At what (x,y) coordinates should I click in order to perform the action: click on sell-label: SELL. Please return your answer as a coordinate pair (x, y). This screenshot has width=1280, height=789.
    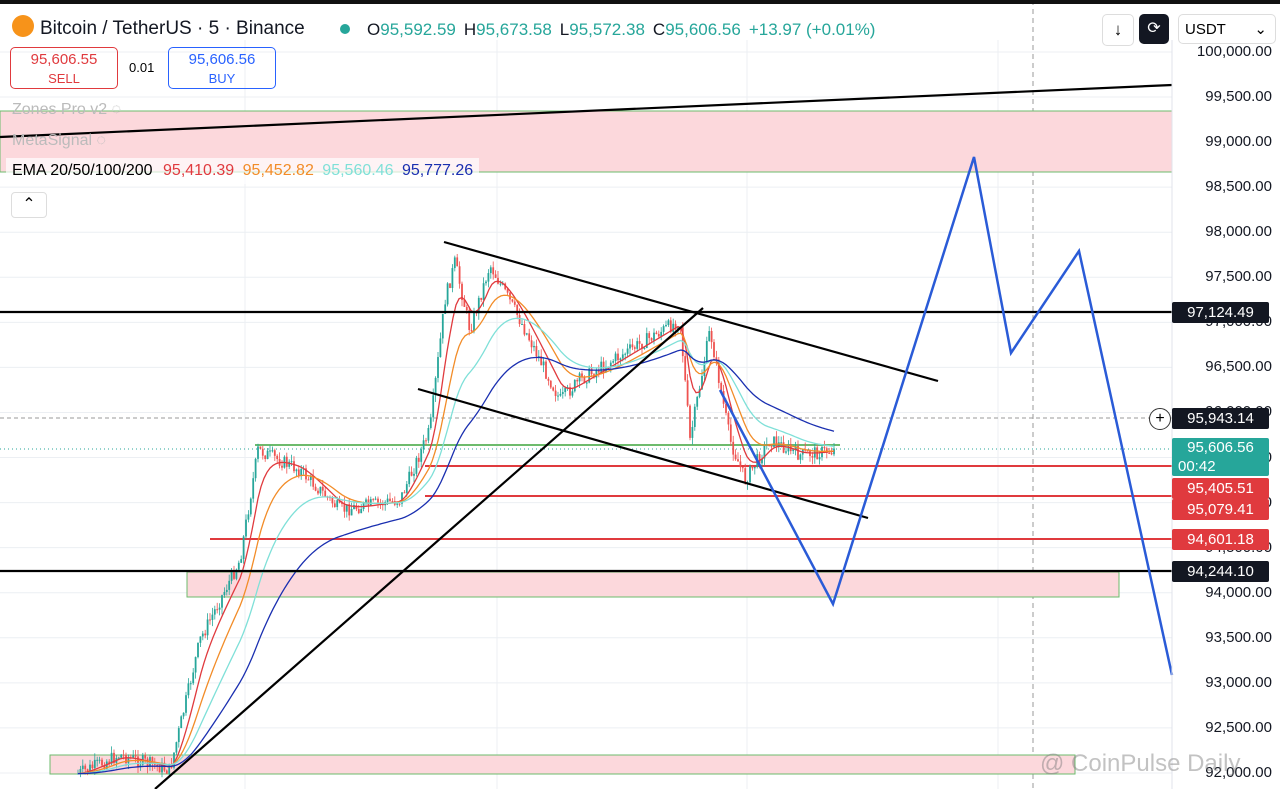
    Looking at the image, I should click on (64, 78).